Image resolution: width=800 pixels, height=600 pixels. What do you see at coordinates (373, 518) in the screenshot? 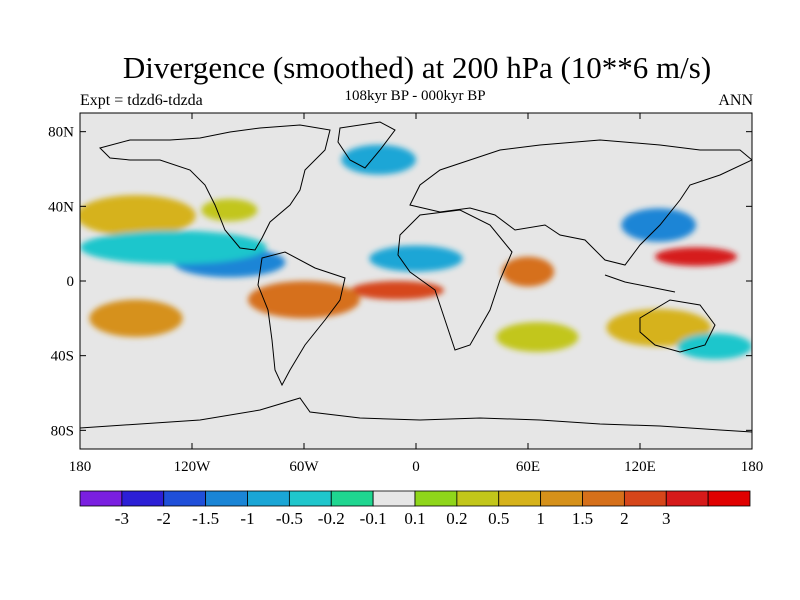
I see `colorbar-label-6: -0.1` at bounding box center [373, 518].